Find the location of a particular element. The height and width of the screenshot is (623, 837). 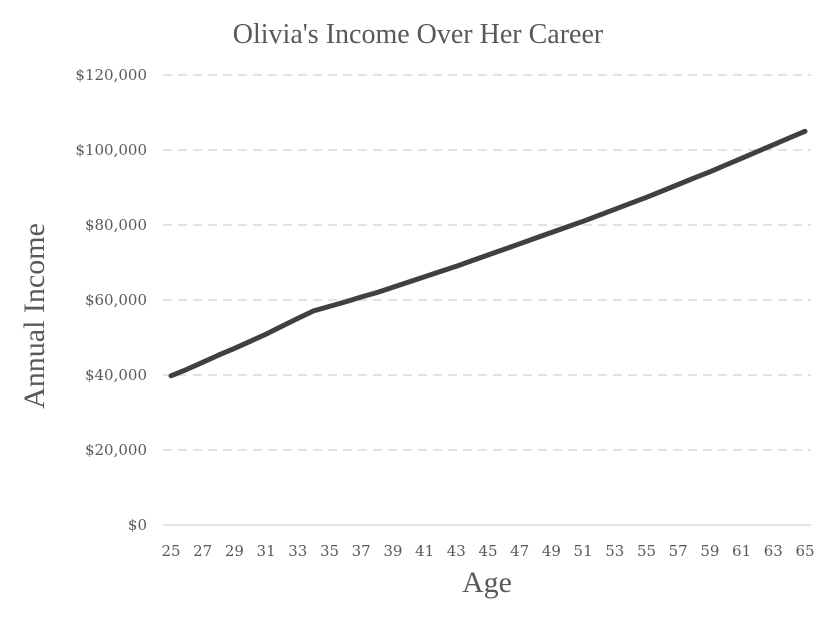

x-tick-label: 37 is located at coordinates (361, 551).